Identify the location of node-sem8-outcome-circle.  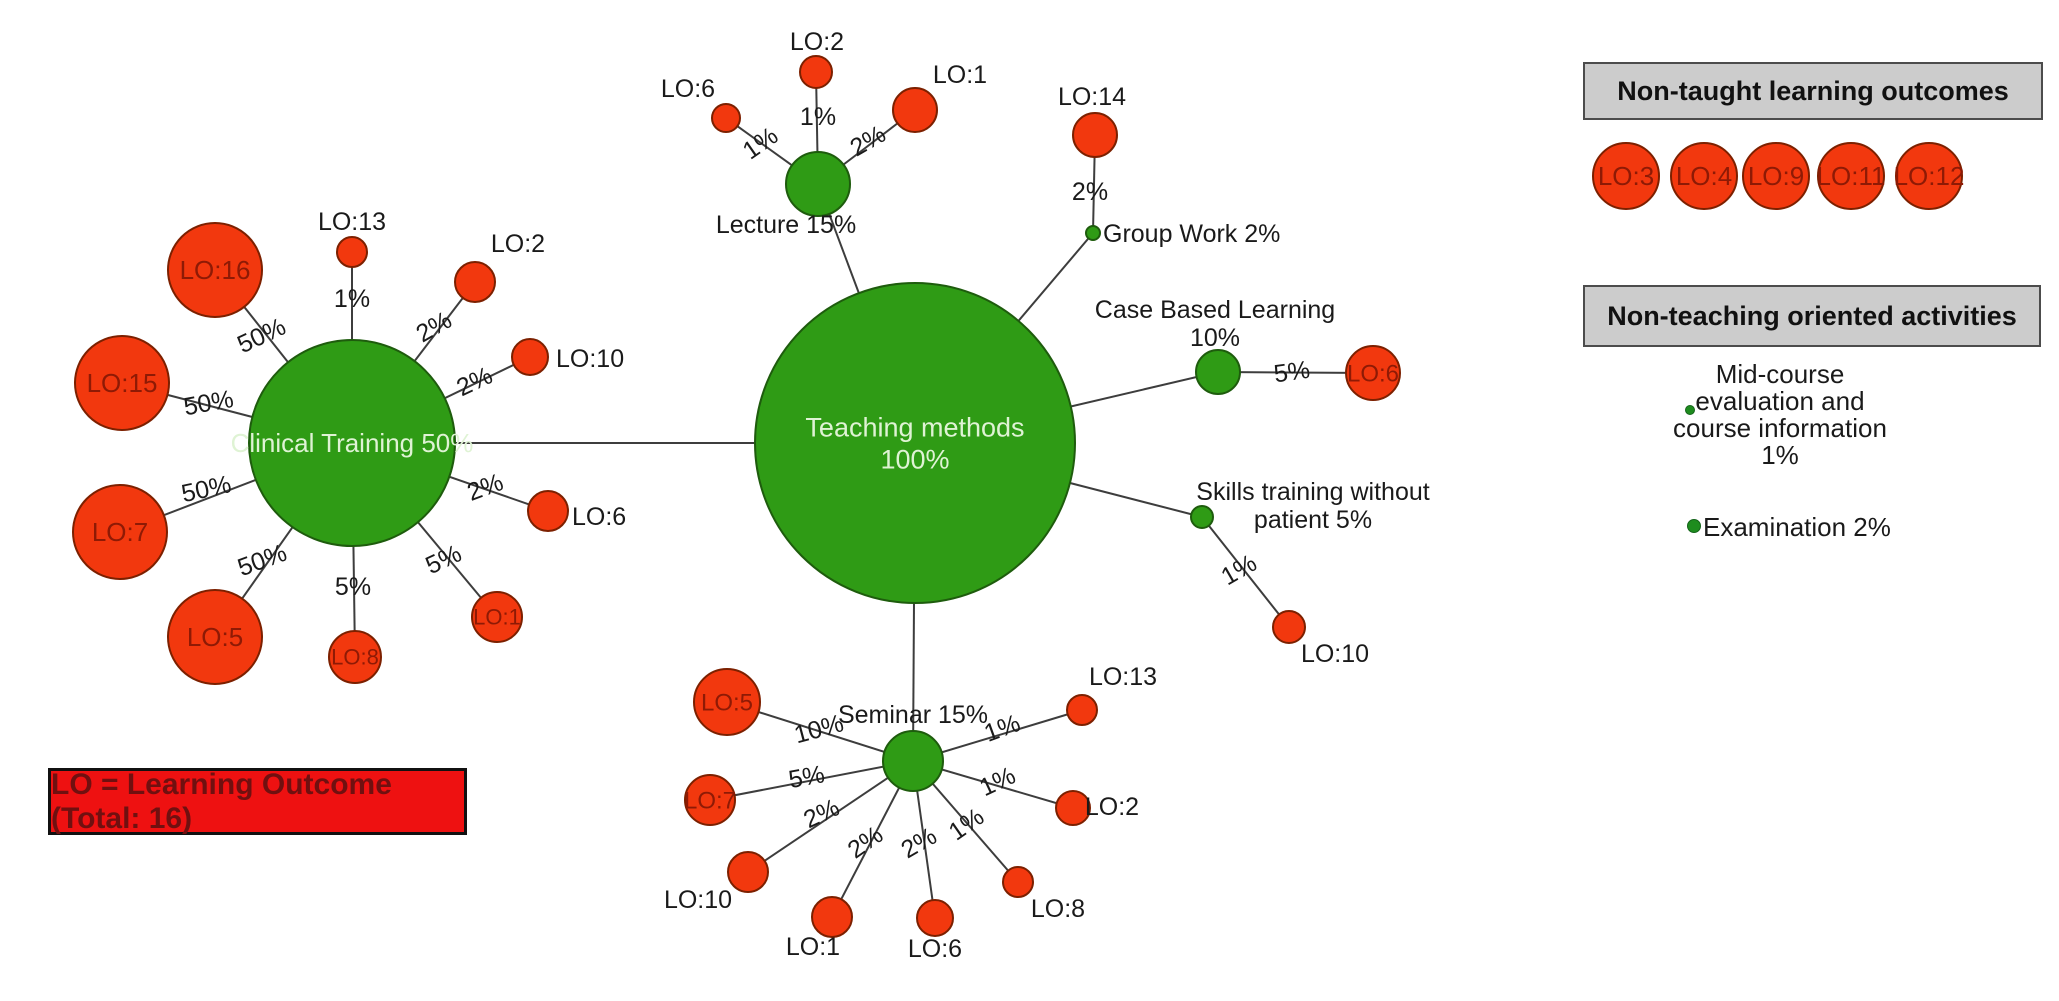
(1018, 882).